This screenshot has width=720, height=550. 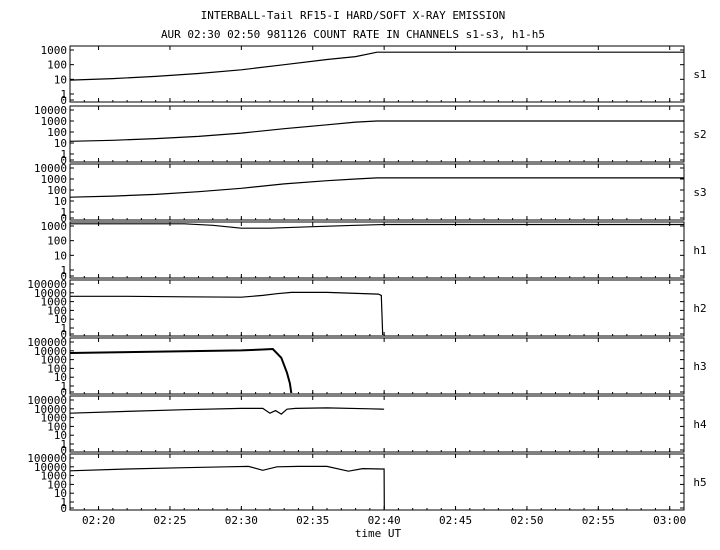 What do you see at coordinates (63, 270) in the screenshot?
I see `ytick-label-h1: 1` at bounding box center [63, 270].